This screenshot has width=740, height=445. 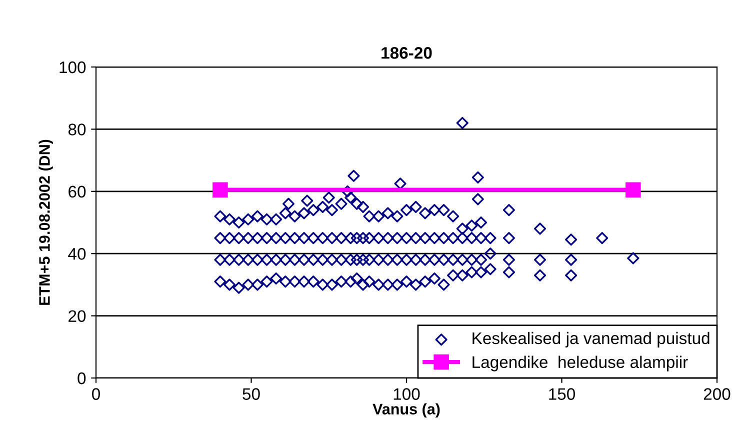 What do you see at coordinates (717, 394) in the screenshot?
I see `x-tick-label: 200` at bounding box center [717, 394].